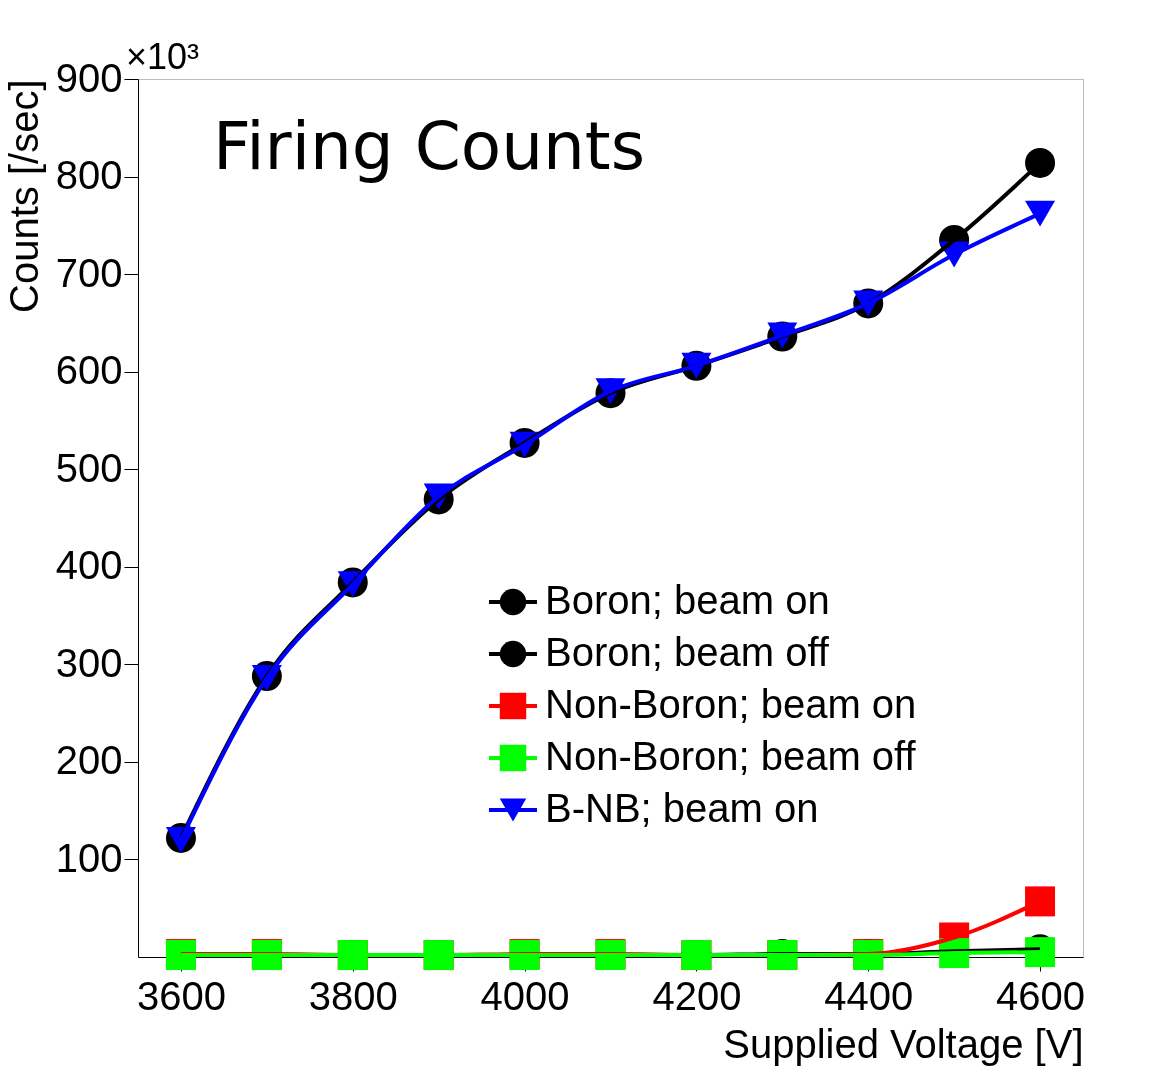 This screenshot has width=1151, height=1075. What do you see at coordinates (429, 146) in the screenshot?
I see `text: Firing Counts` at bounding box center [429, 146].